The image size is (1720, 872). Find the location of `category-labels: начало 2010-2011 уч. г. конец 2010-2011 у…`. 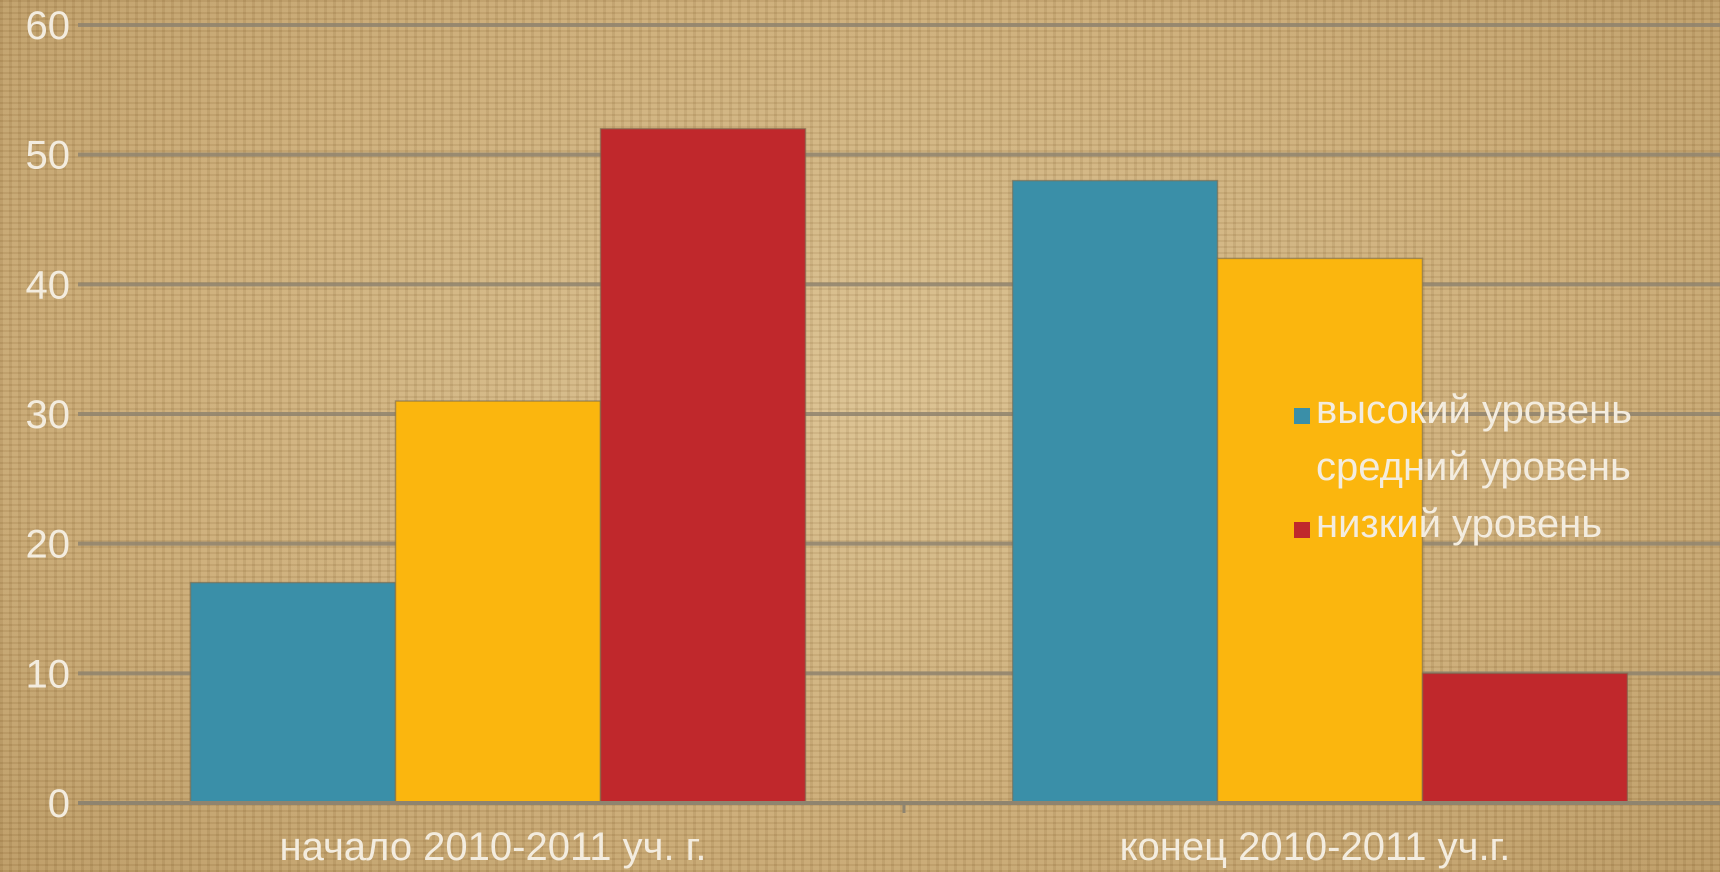

category-labels: начало 2010-2011 уч. г. конец 2010-2011 у… is located at coordinates (894, 847).